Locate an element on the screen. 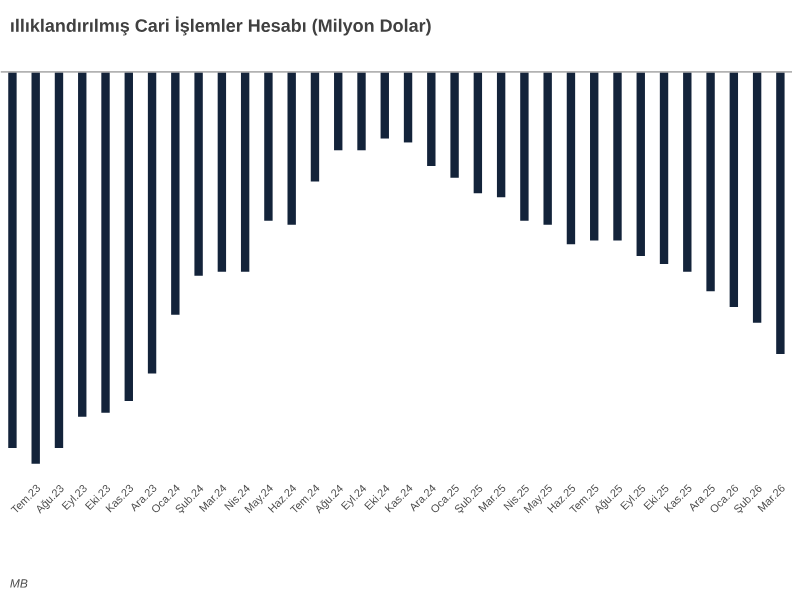  chart-title: ıllıklandırılmış Cari İşlemler Hesabı (Milyon Dolar) is located at coordinates (221, 26).